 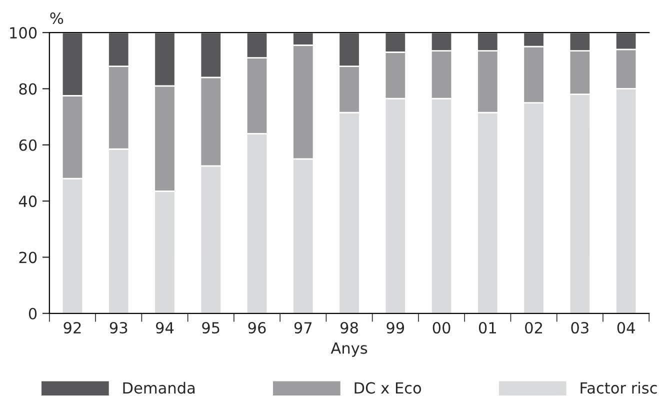 I want to click on x-tick-label: 04, so click(x=626, y=328).